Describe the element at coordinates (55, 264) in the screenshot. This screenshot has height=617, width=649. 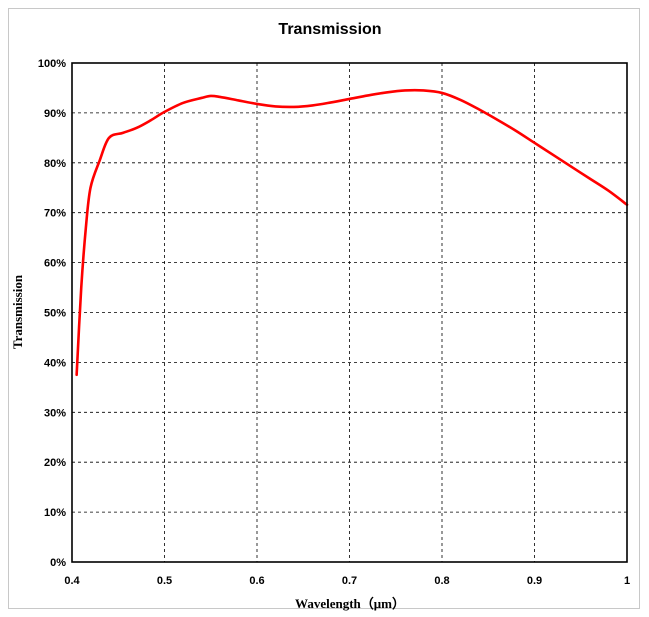
I see `y-tick-label: 60%` at that location.